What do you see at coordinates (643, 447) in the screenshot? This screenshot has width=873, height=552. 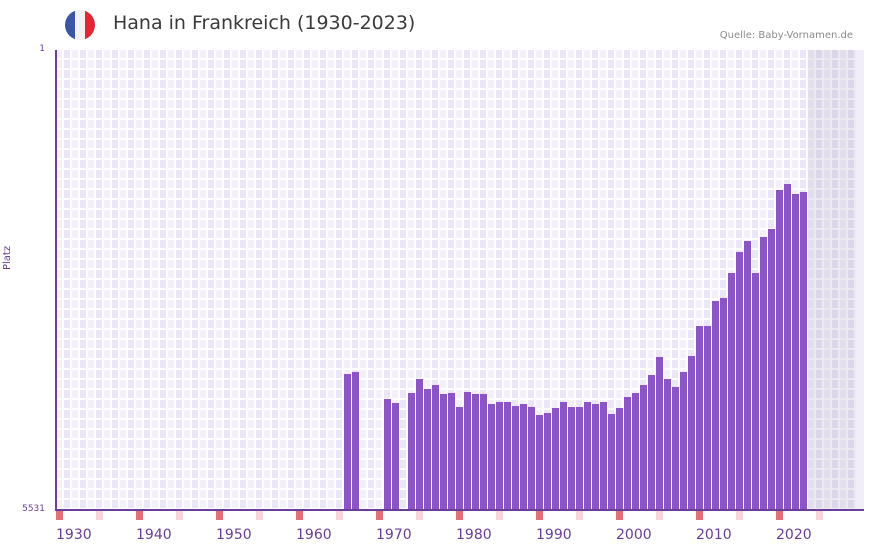 I see `bar-2003` at bounding box center [643, 447].